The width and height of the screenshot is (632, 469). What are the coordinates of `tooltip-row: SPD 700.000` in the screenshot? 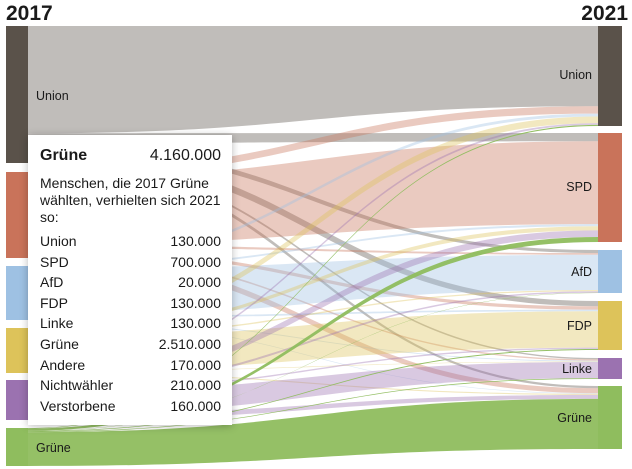 It's located at (130, 262).